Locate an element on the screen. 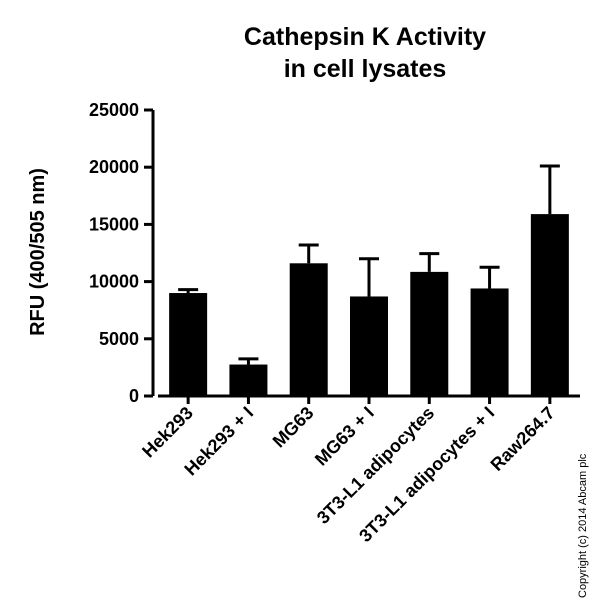 Image resolution: width=593 pixels, height=600 pixels. y-axis: 0 5000 10000 15000 20000 25000 is located at coordinates (122, 253).